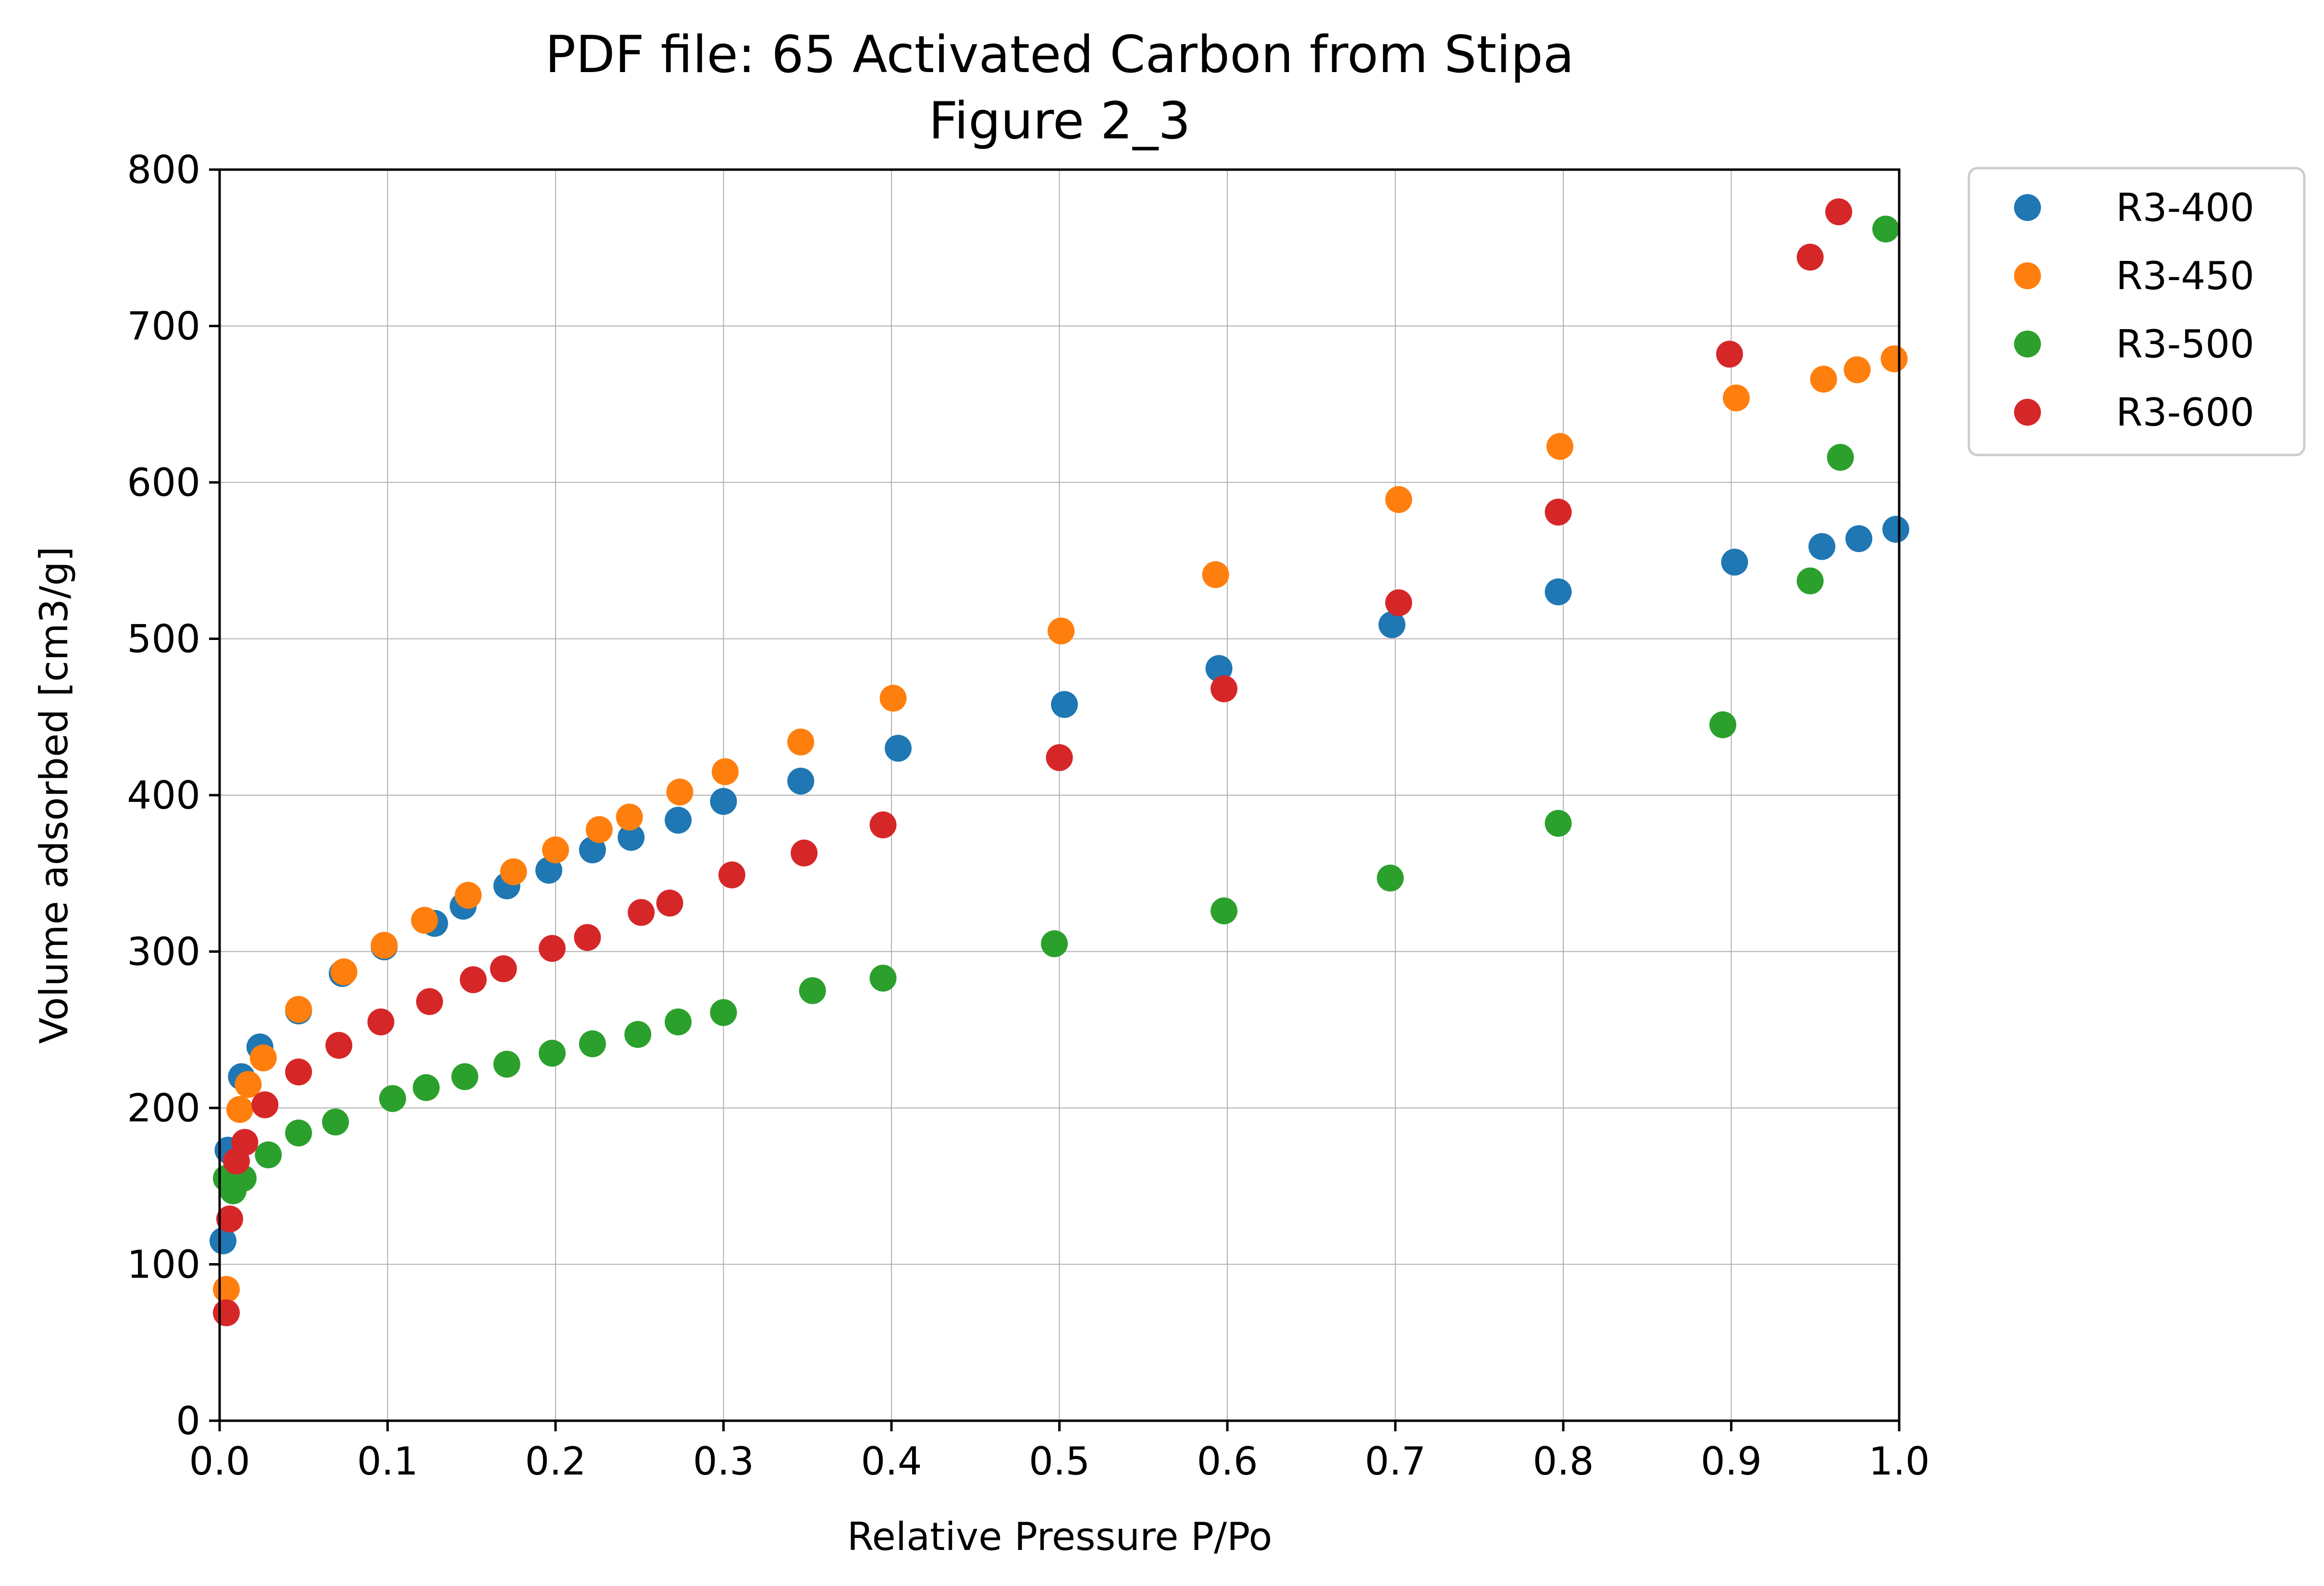  I want to click on y-axis-ticks: 0 100 200 300 400 500 600 700 800, so click(173, 795).